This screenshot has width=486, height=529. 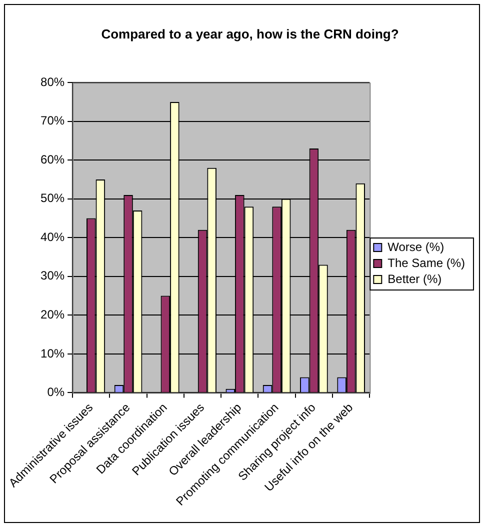 What do you see at coordinates (250, 34) in the screenshot?
I see `chart-title: Compared to a year ago, how is the CRN doing?` at bounding box center [250, 34].